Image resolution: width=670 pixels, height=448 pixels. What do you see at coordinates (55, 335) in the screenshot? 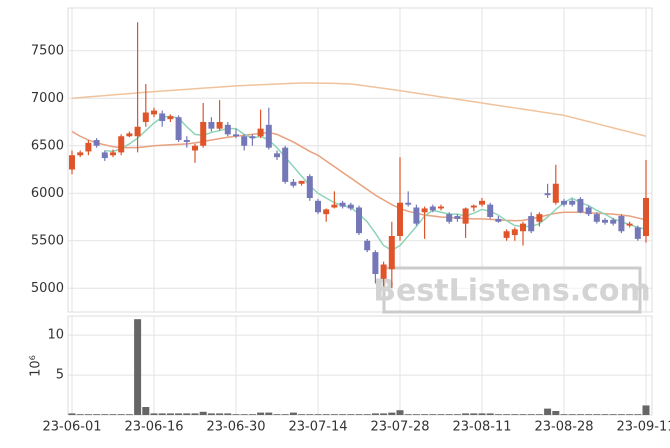
I see `y-tick-label: 10` at bounding box center [55, 335].